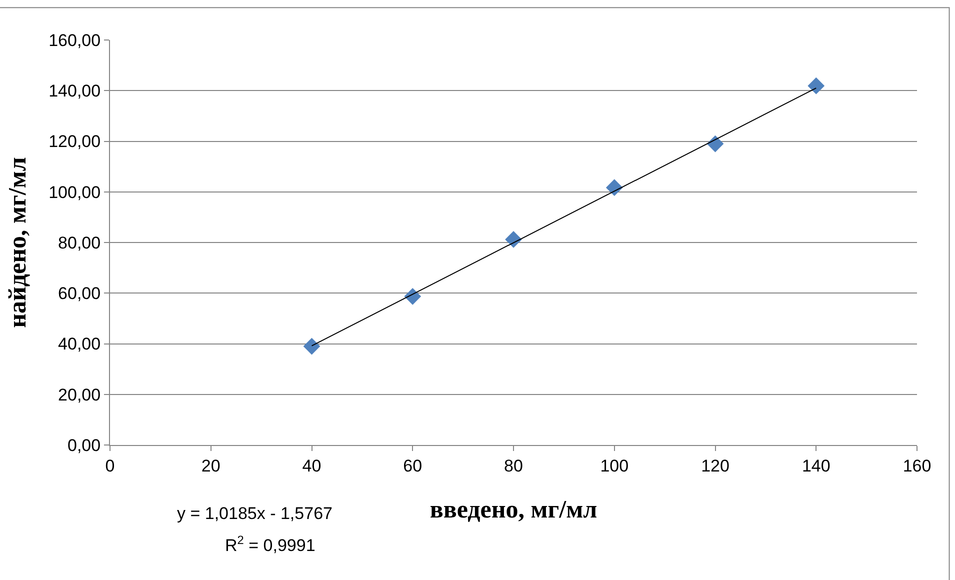  Describe the element at coordinates (614, 466) in the screenshot. I see `x-tick-label: 100` at that location.